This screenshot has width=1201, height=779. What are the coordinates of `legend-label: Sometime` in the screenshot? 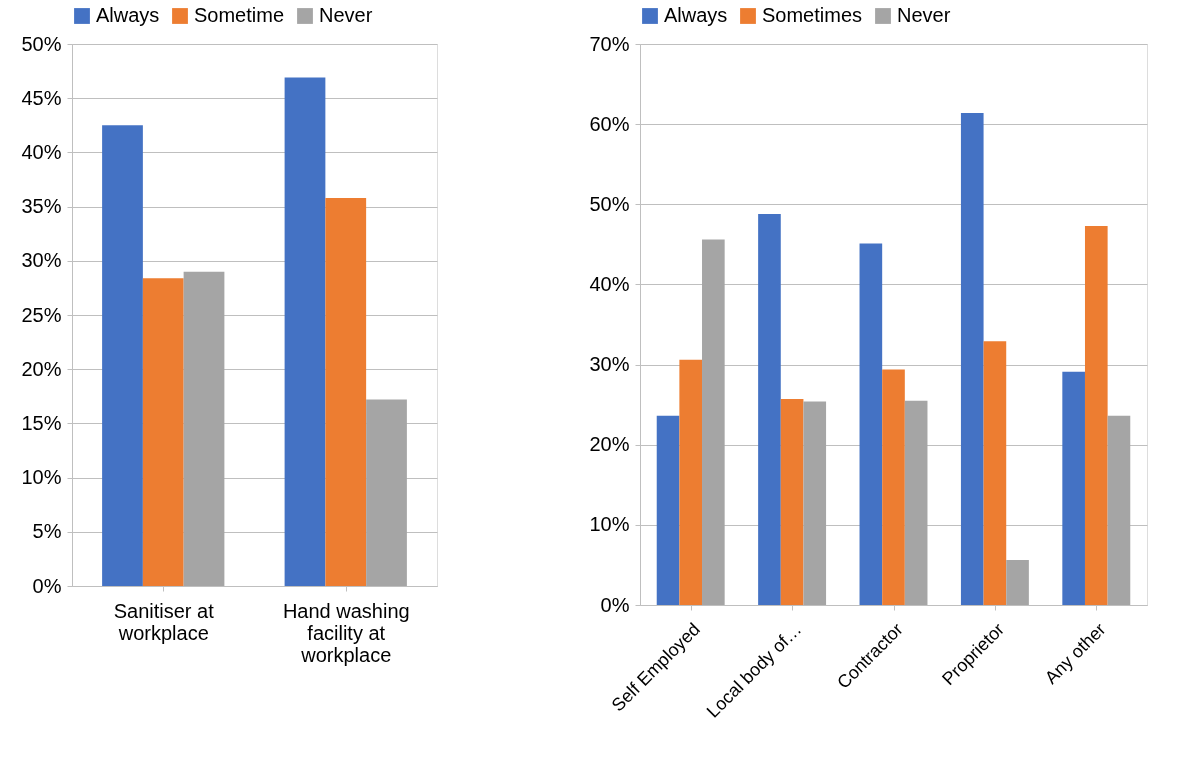 It's located at (239, 15).